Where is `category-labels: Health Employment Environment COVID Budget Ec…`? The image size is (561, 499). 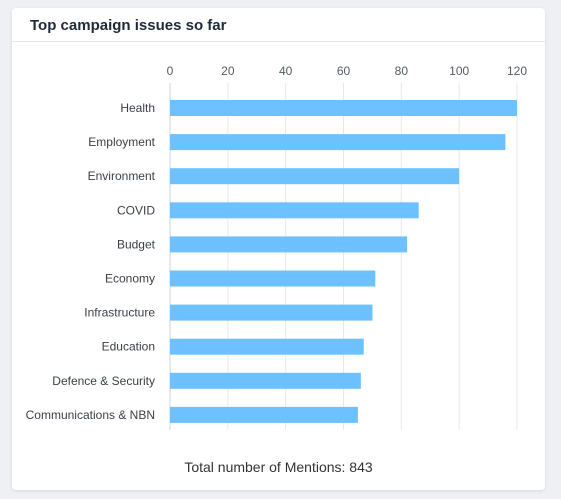 category-labels: Health Employment Environment COVID Budget Ec… is located at coordinates (91, 261).